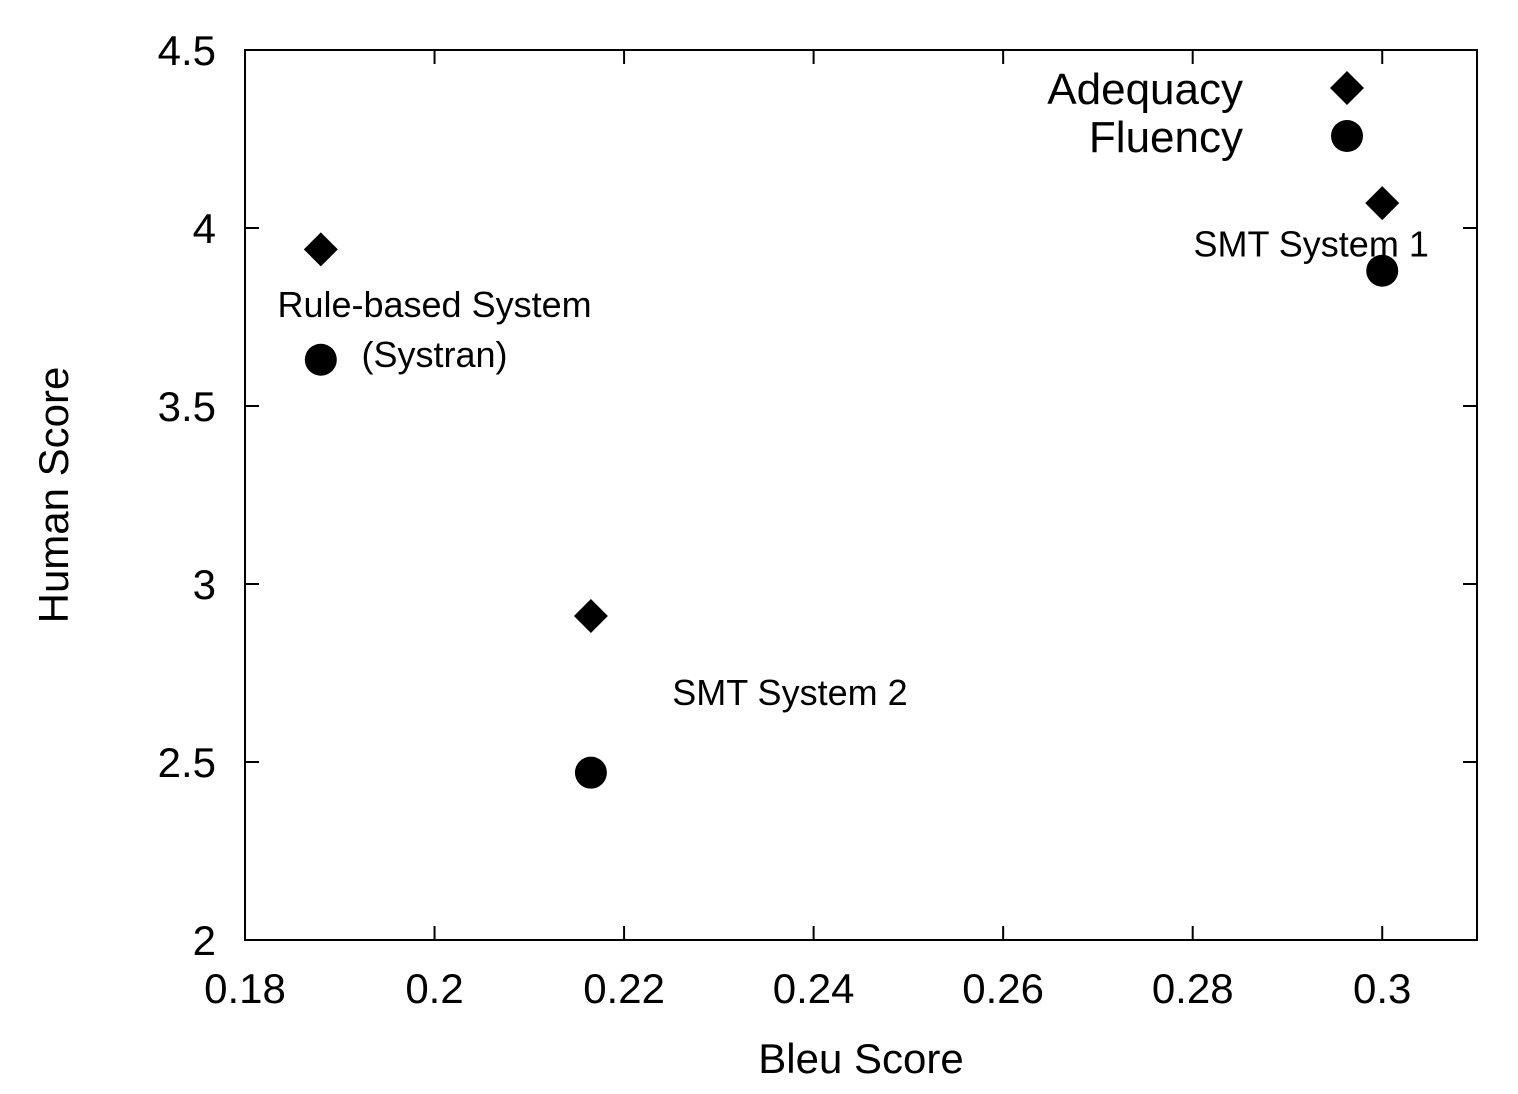 The height and width of the screenshot is (1094, 1518). Describe the element at coordinates (1382, 988) in the screenshot. I see `x-tick-label: 0.3` at that location.